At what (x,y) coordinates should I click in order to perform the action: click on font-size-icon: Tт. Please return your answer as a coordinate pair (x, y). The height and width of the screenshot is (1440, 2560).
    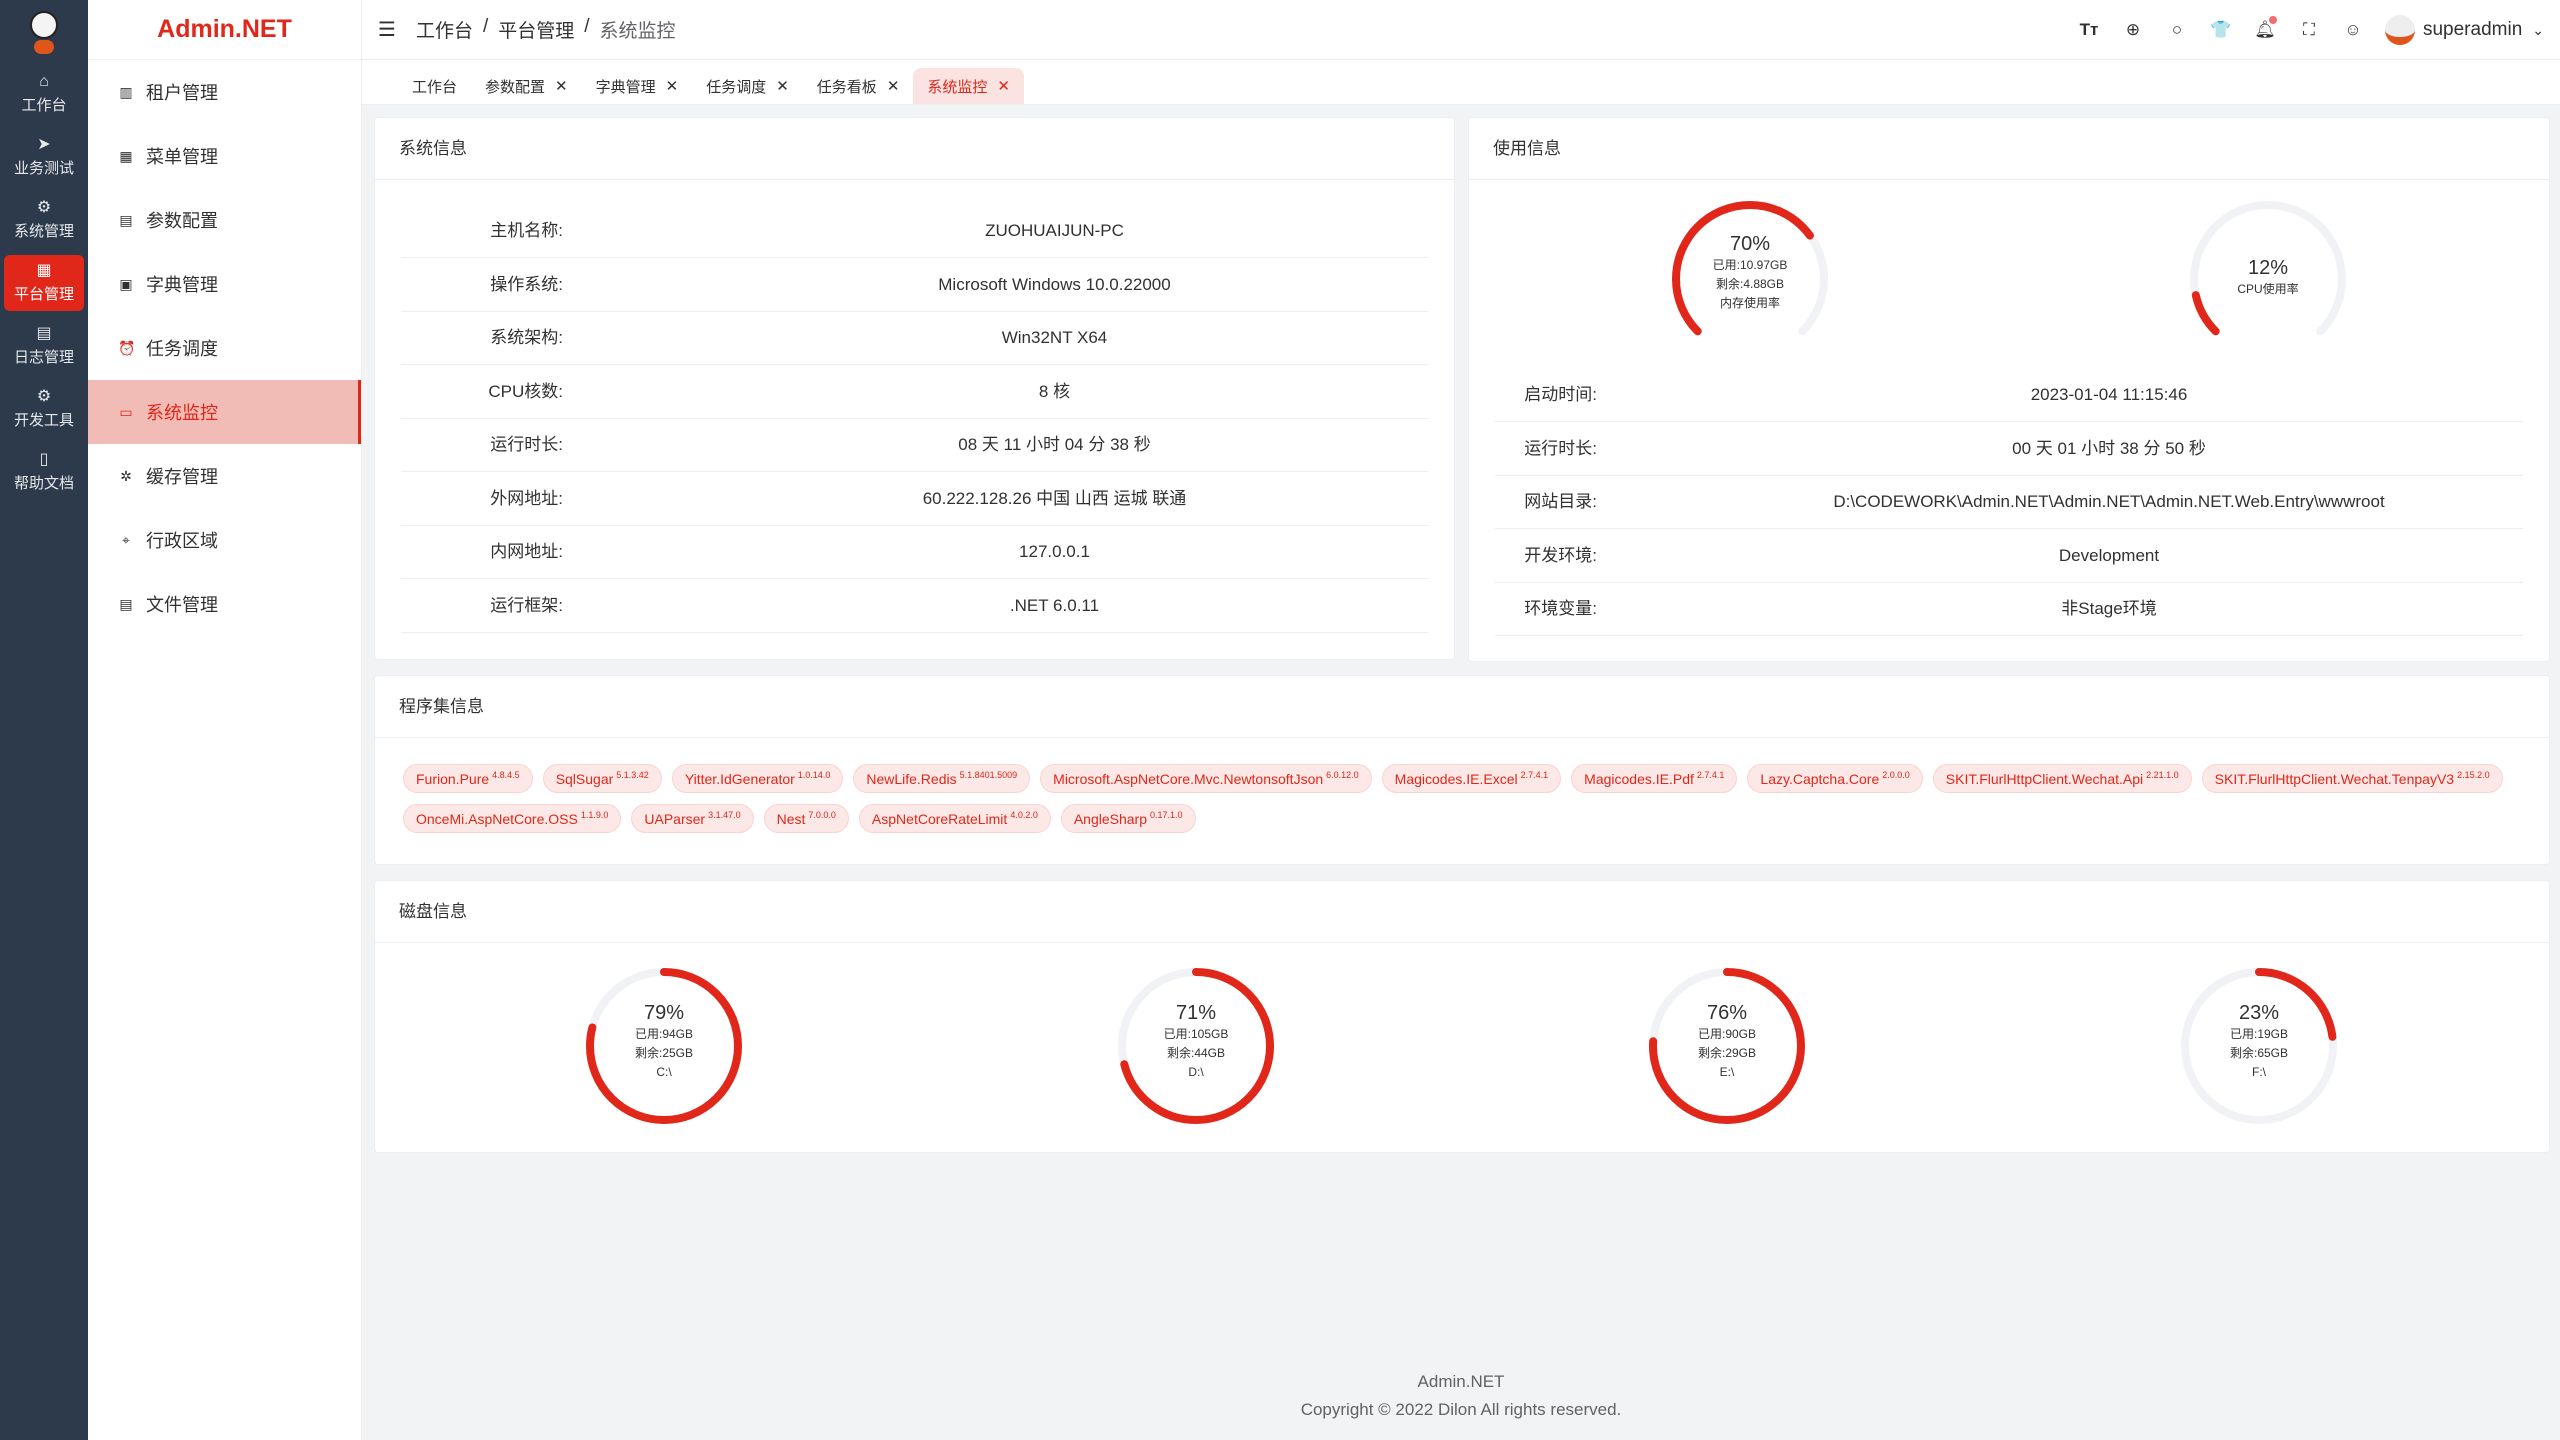
    Looking at the image, I should click on (2089, 29).